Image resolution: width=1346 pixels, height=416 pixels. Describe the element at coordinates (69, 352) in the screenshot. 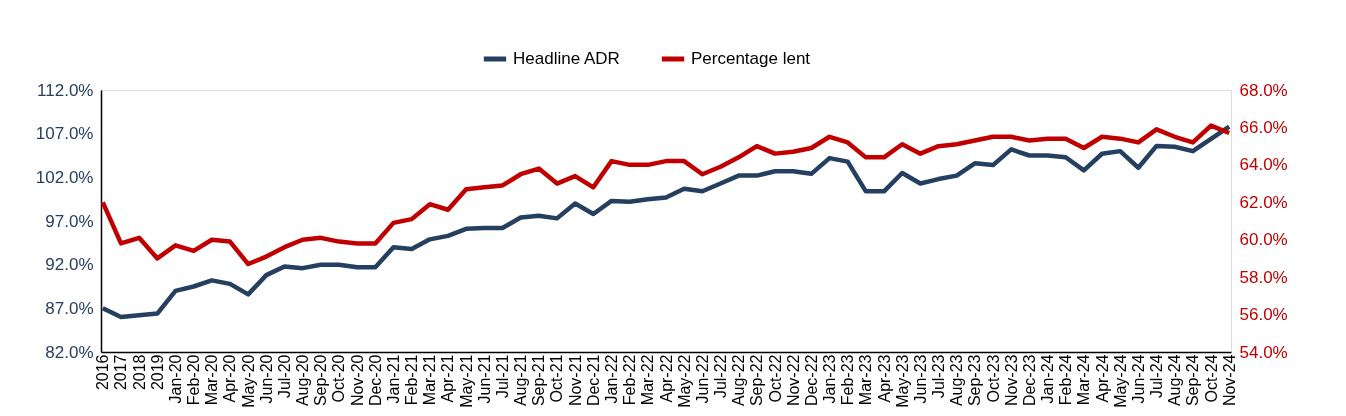

I see `y-tick-label: 82.0%` at that location.